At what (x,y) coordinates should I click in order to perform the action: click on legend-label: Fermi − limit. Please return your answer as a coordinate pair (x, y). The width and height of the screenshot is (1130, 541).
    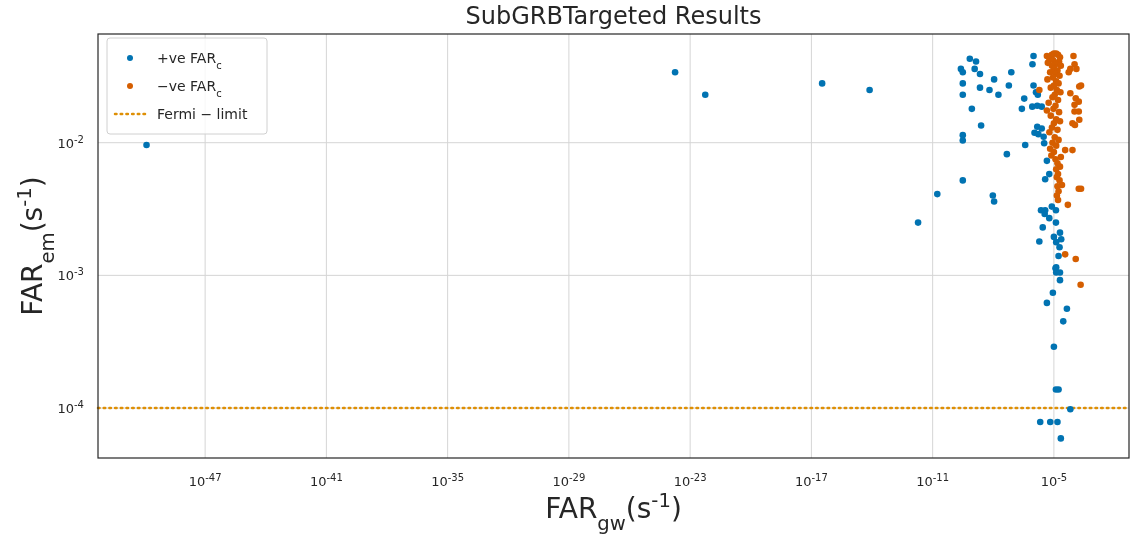
    Looking at the image, I should click on (202, 114).